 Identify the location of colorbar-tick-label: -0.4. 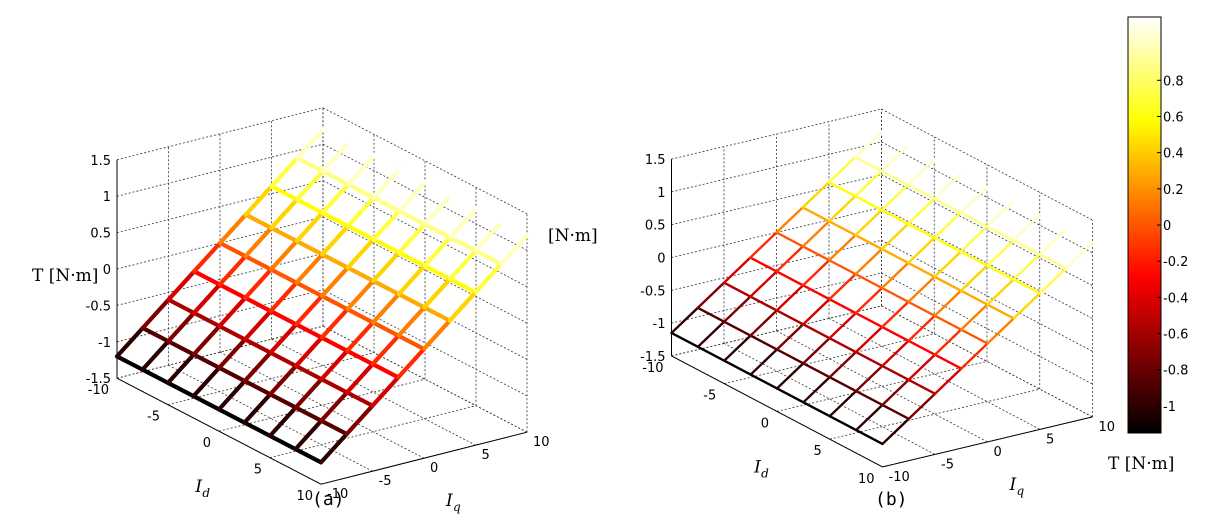
(1175, 298).